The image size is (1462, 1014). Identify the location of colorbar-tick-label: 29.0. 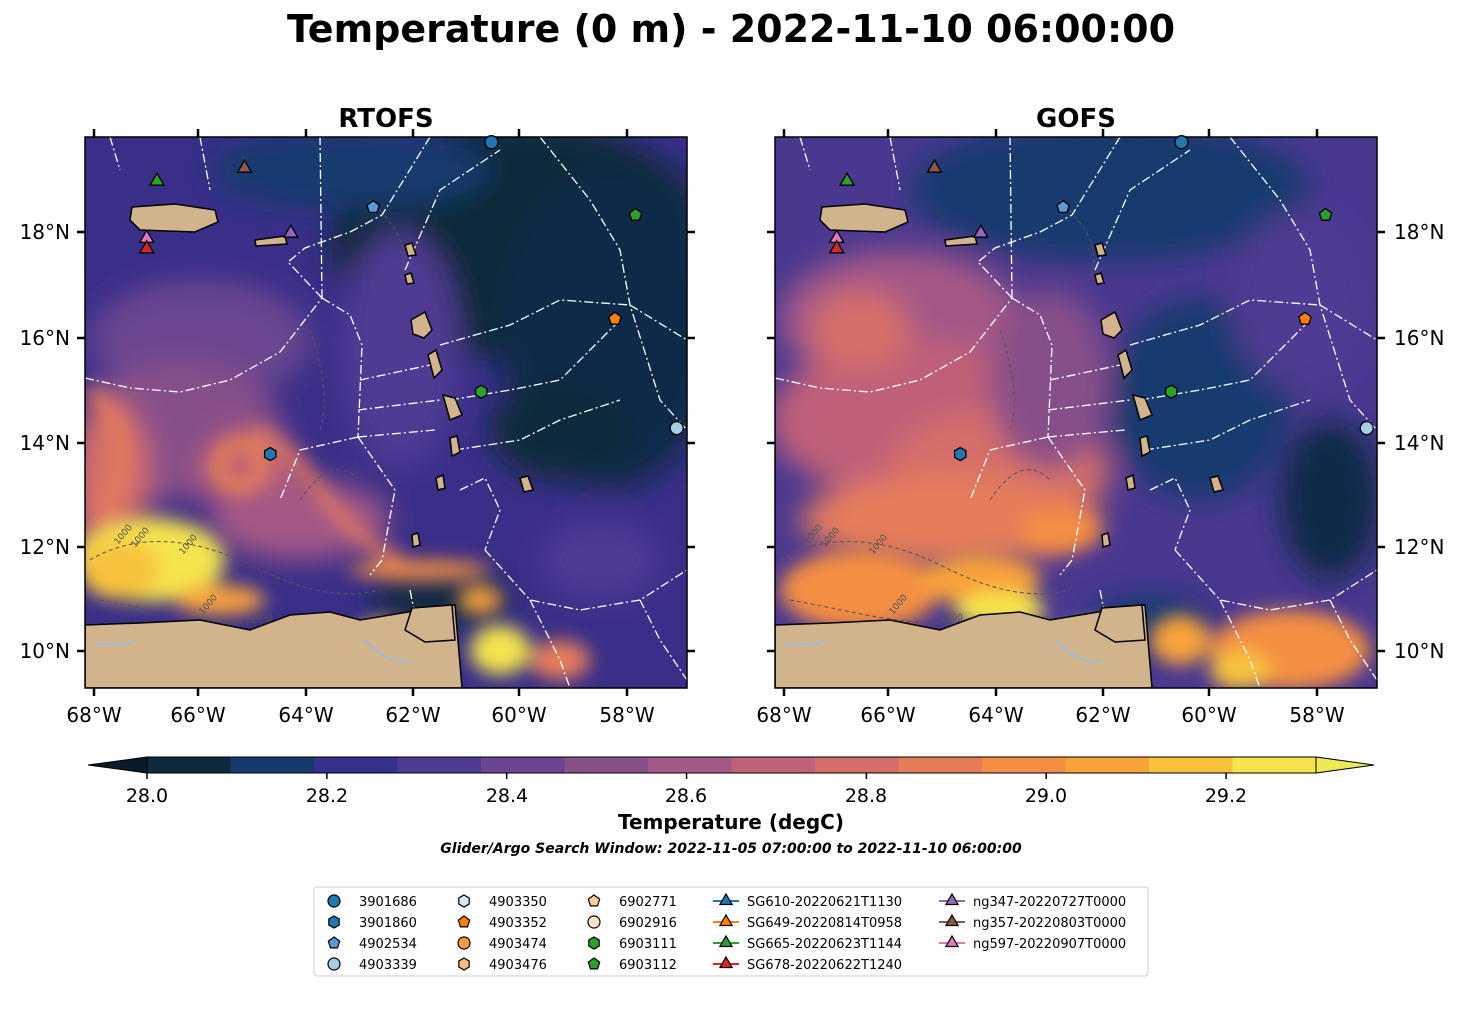
(1046, 796).